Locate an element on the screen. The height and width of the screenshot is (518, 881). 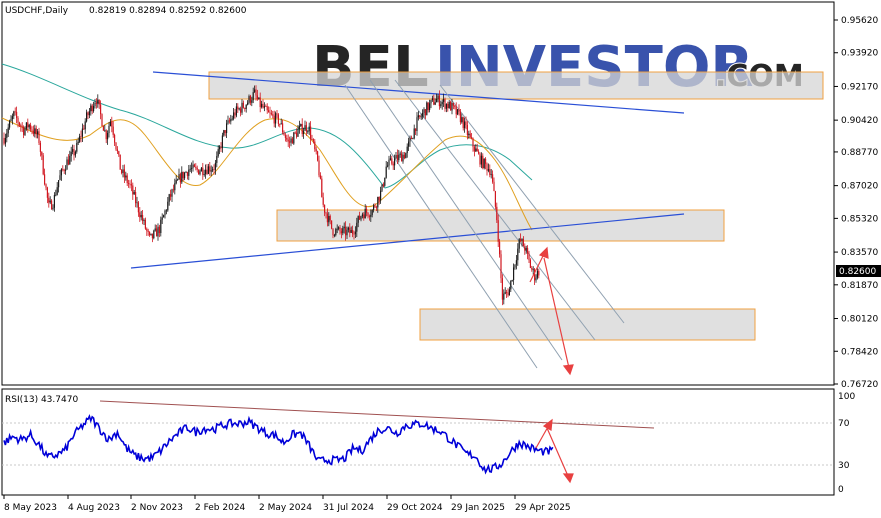
price-tick-label: 0.92170 is located at coordinates (859, 87).